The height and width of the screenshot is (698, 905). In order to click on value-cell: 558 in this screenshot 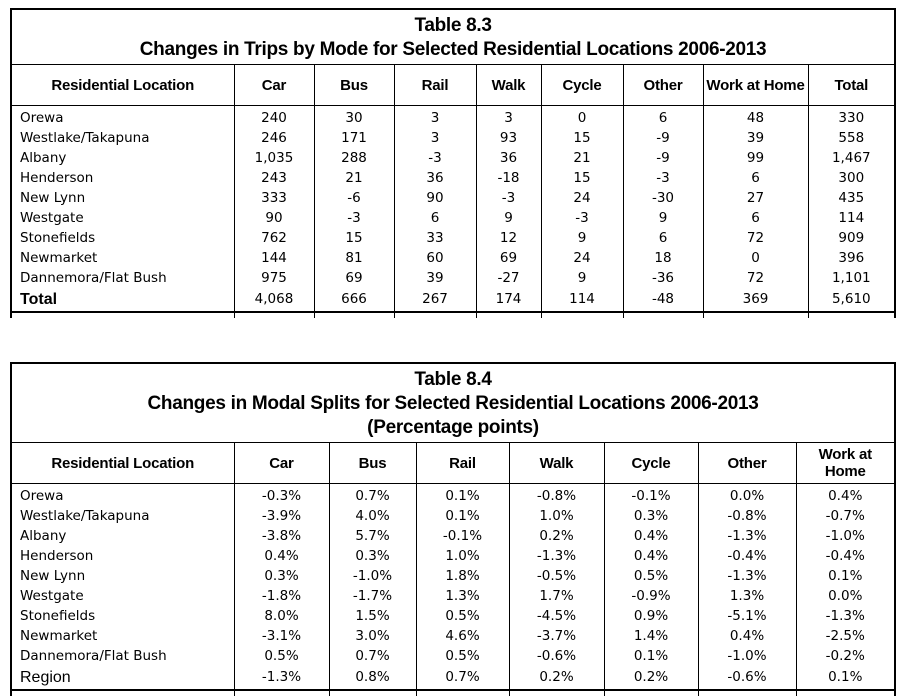, I will do `click(851, 138)`.